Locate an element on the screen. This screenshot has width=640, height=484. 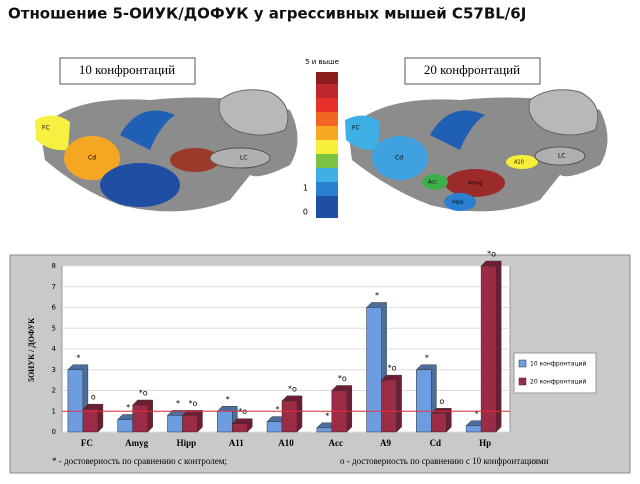
scale-title: 5 и выше is located at coordinates (322, 62).